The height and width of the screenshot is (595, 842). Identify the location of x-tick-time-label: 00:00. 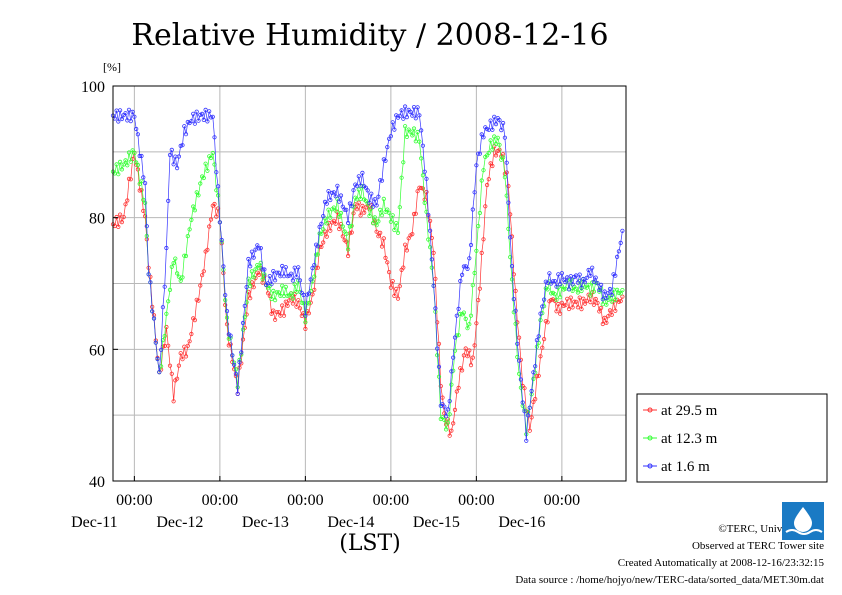
(220, 500).